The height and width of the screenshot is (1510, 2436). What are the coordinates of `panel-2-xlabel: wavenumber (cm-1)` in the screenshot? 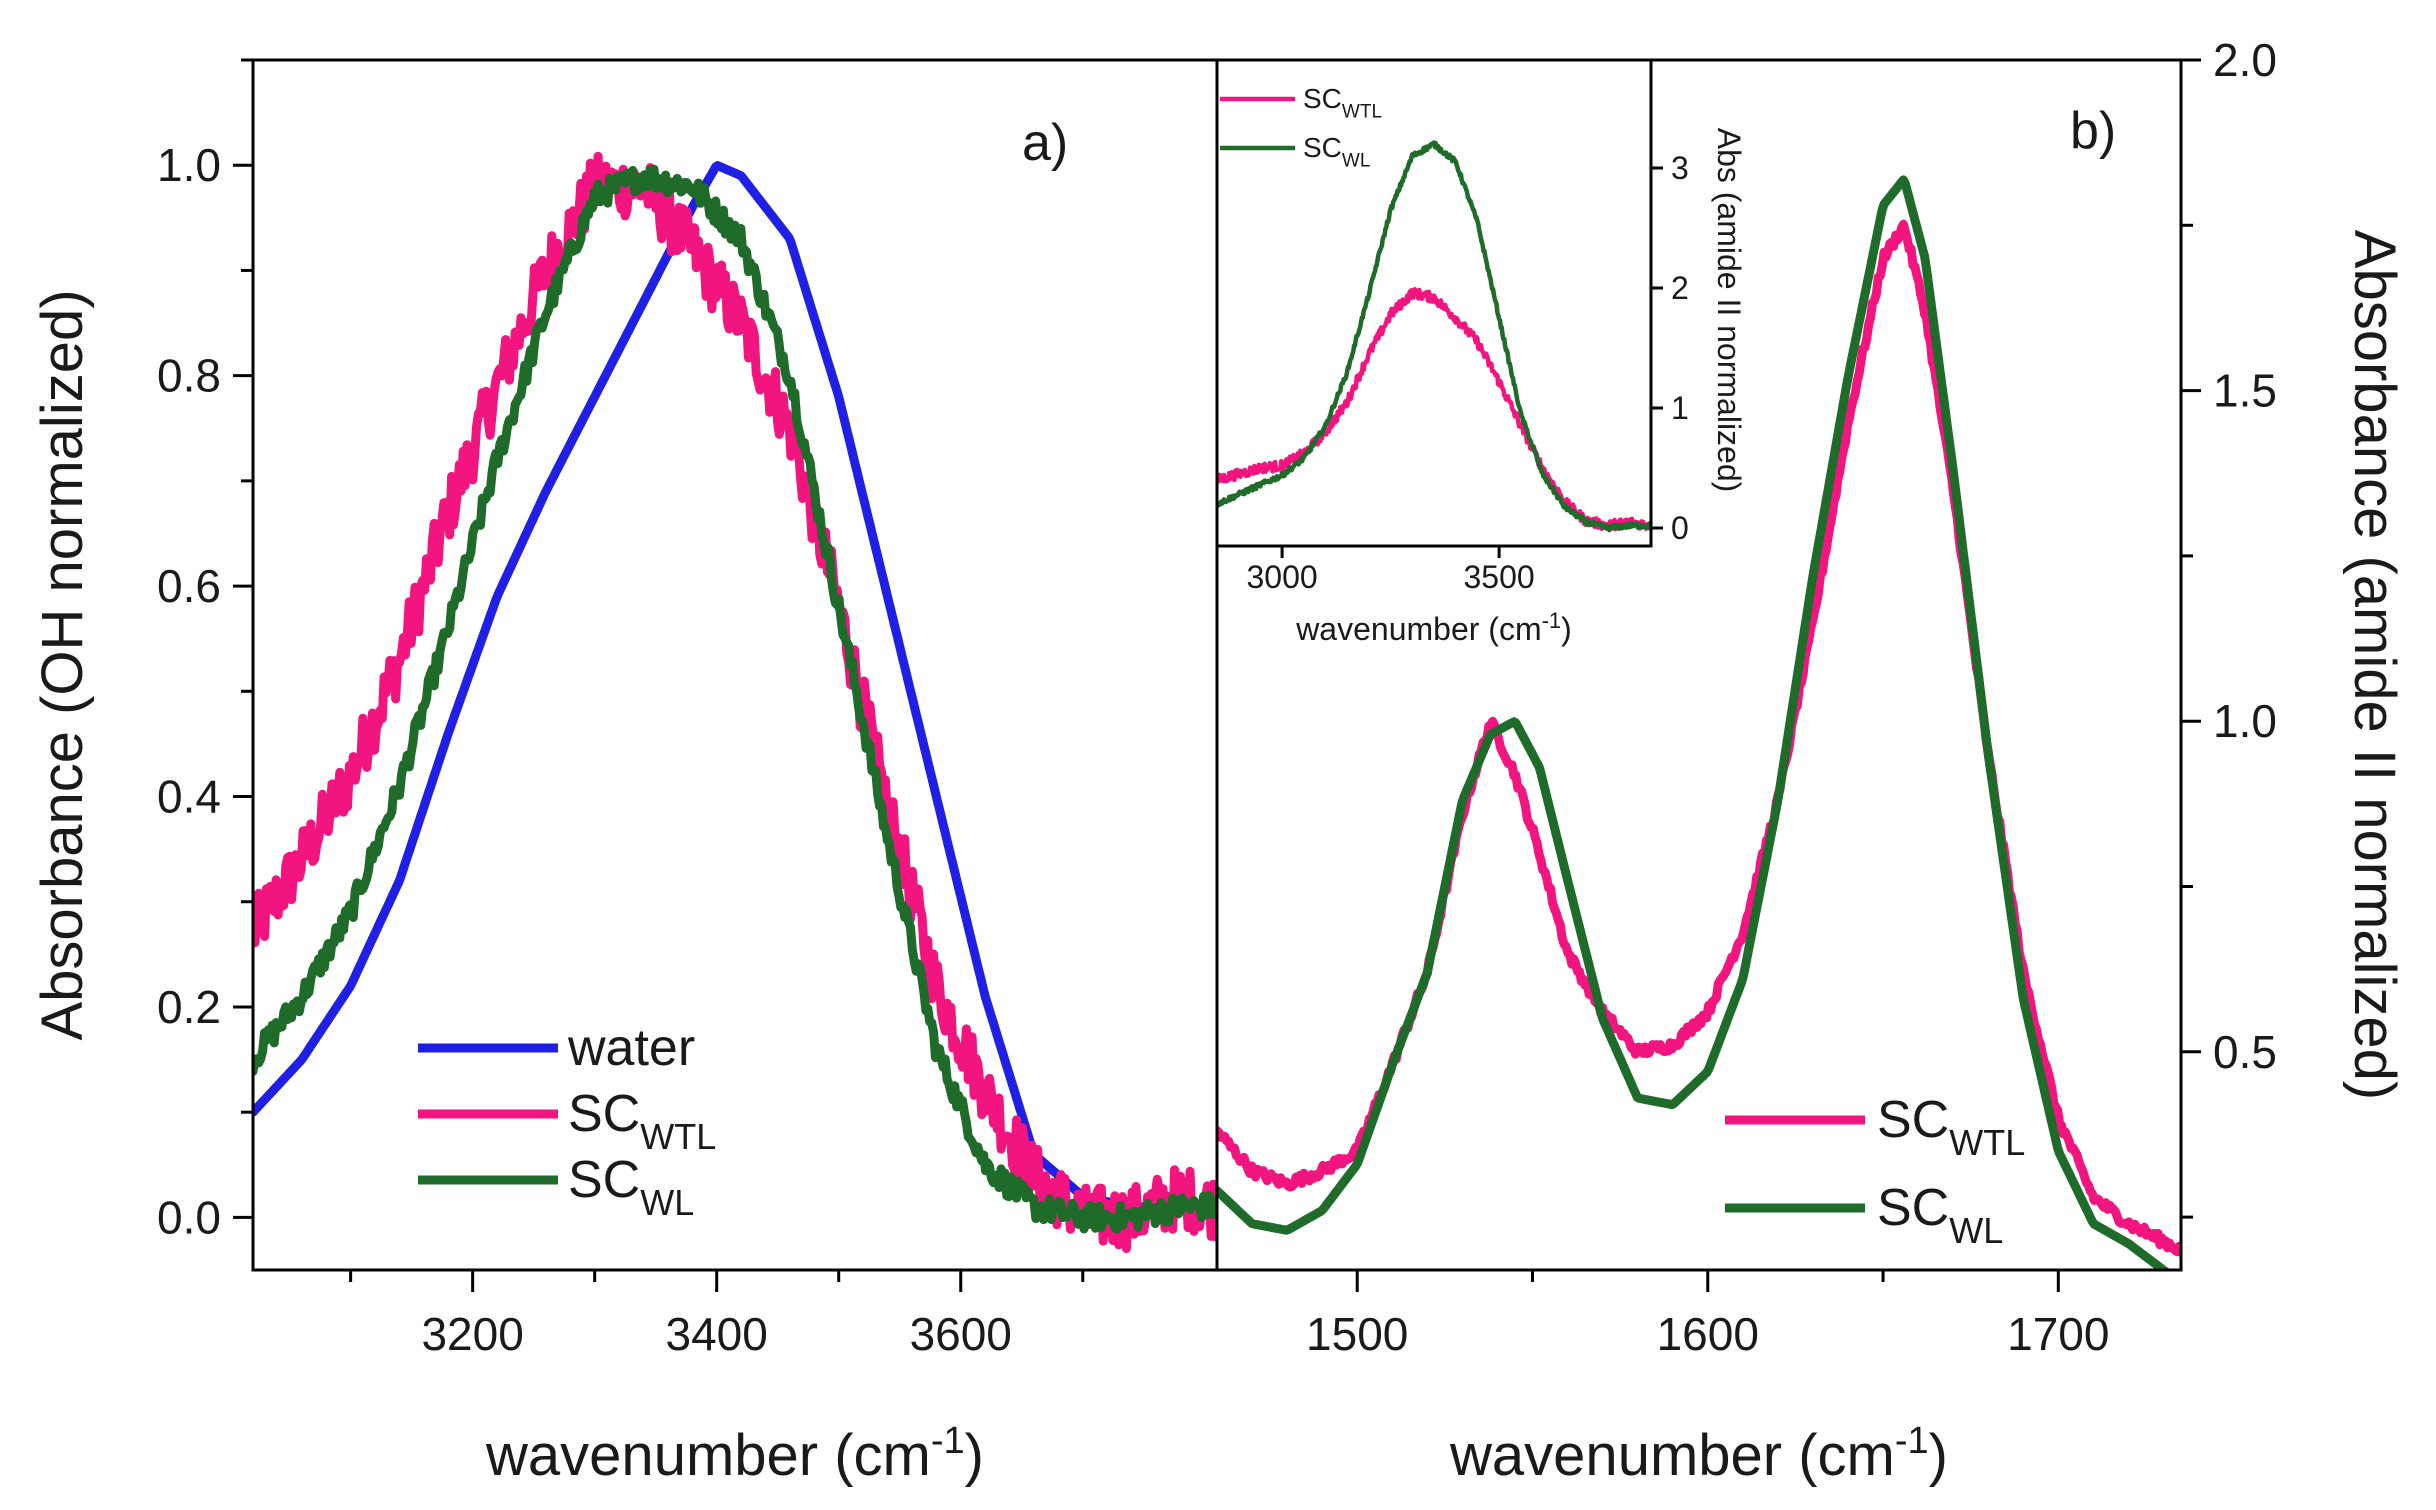 It's located at (1433, 627).